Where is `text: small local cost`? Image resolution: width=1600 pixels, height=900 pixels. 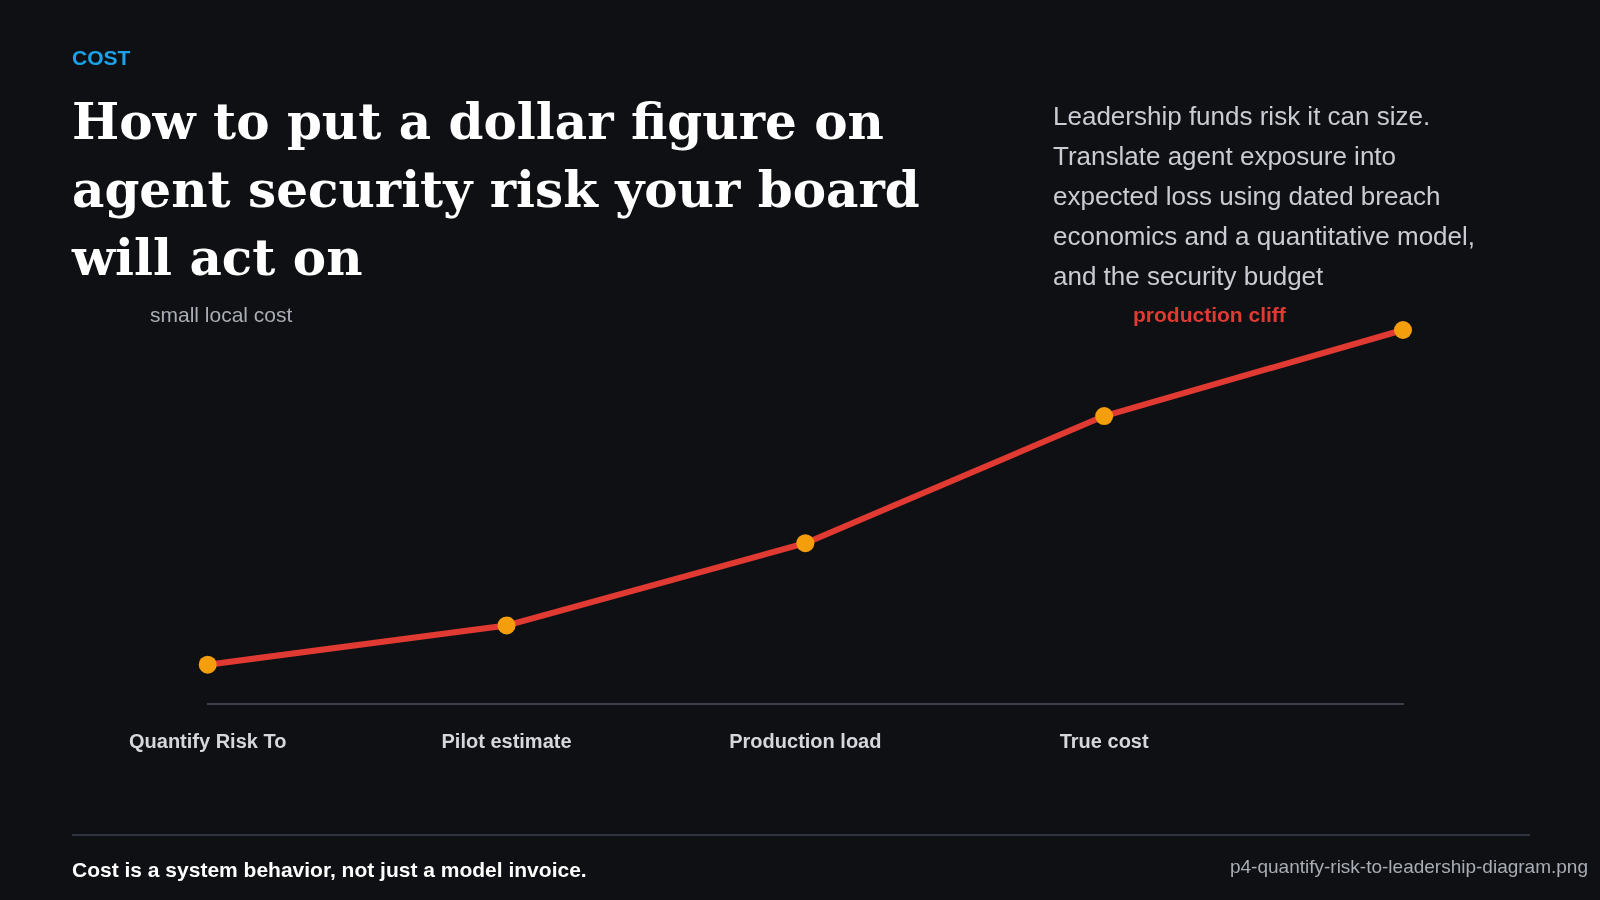 text: small local cost is located at coordinates (221, 315).